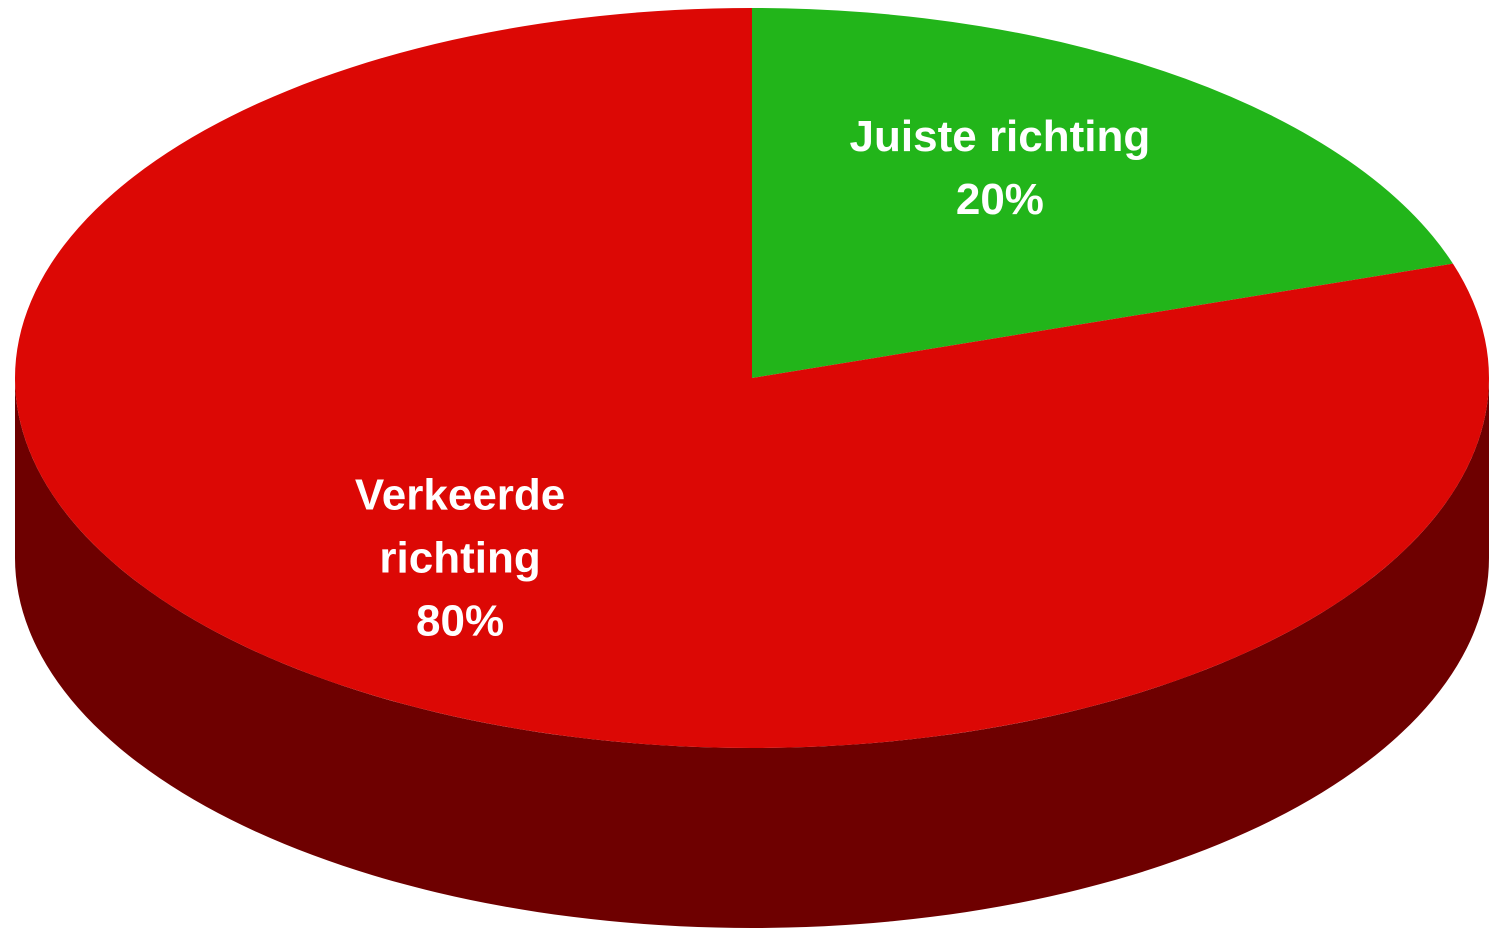 This screenshot has height=929, width=1489. Describe the element at coordinates (1000, 168) in the screenshot. I see `slice-label: Juiste richting 20%` at that location.